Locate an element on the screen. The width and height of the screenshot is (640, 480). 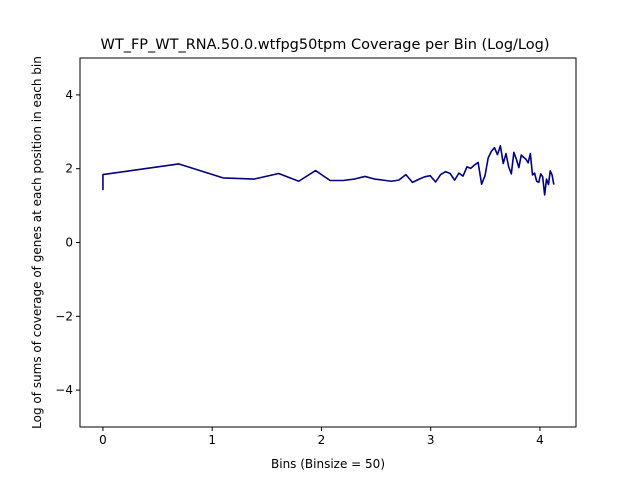
coverage-series-line is located at coordinates (328, 170).